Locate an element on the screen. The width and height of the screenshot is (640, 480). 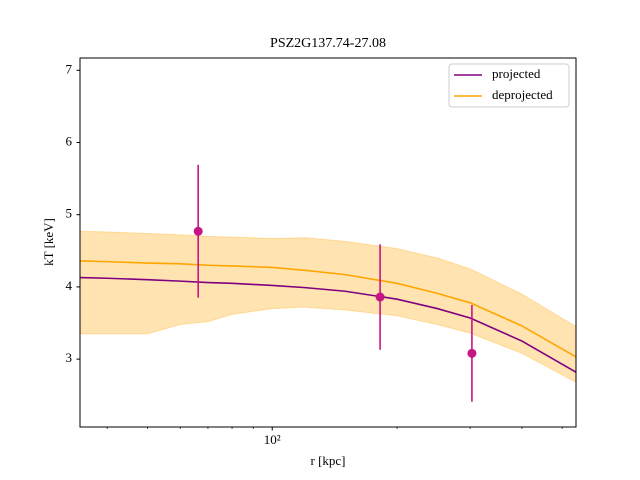
y-tick-label: 4 is located at coordinates (69, 285).